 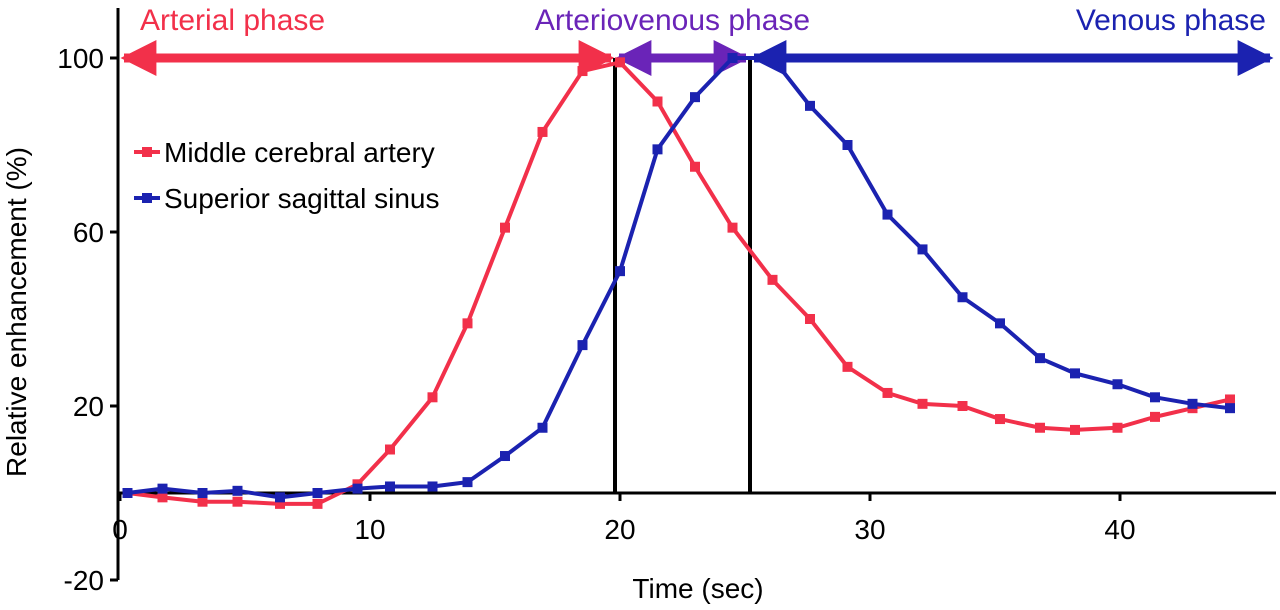 What do you see at coordinates (84, 580) in the screenshot?
I see `y-tick-label: -20` at bounding box center [84, 580].